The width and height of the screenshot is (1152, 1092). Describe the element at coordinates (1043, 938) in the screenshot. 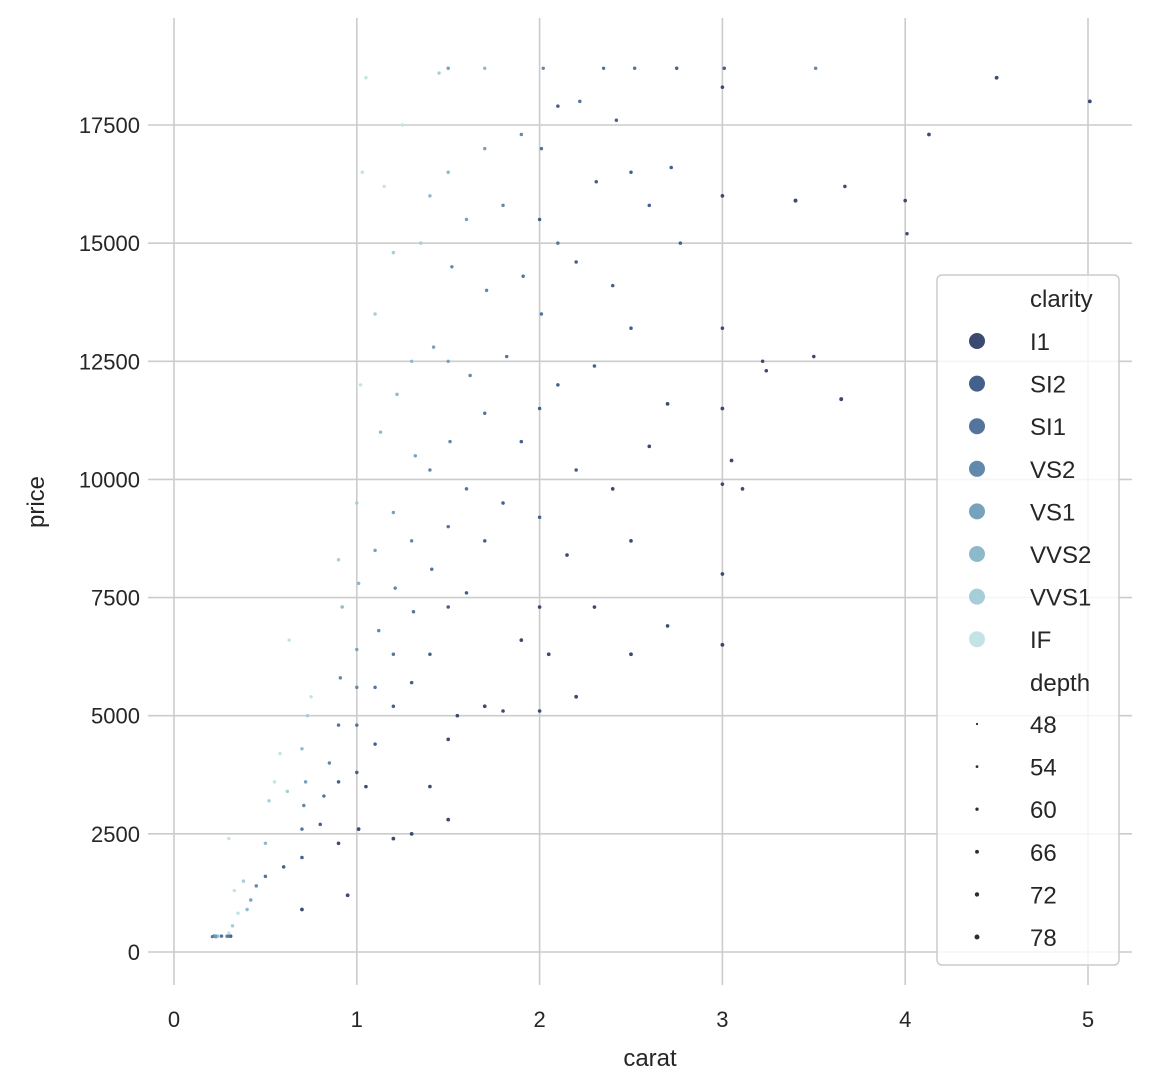

I see `legend-size-label: 78` at that location.